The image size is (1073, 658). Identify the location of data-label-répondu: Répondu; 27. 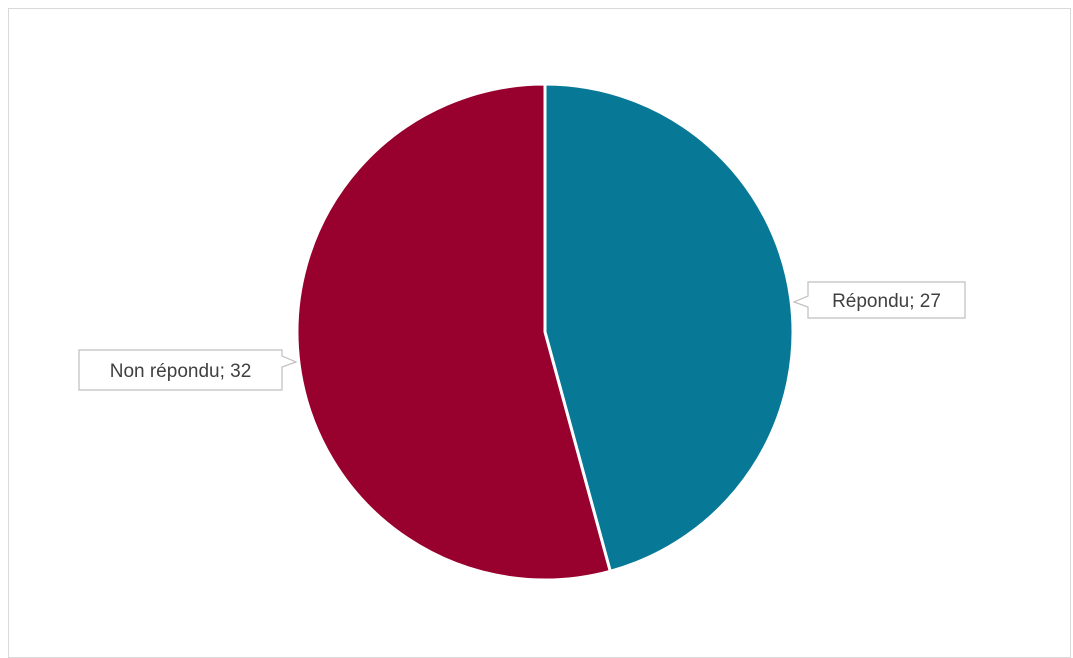
(879, 300).